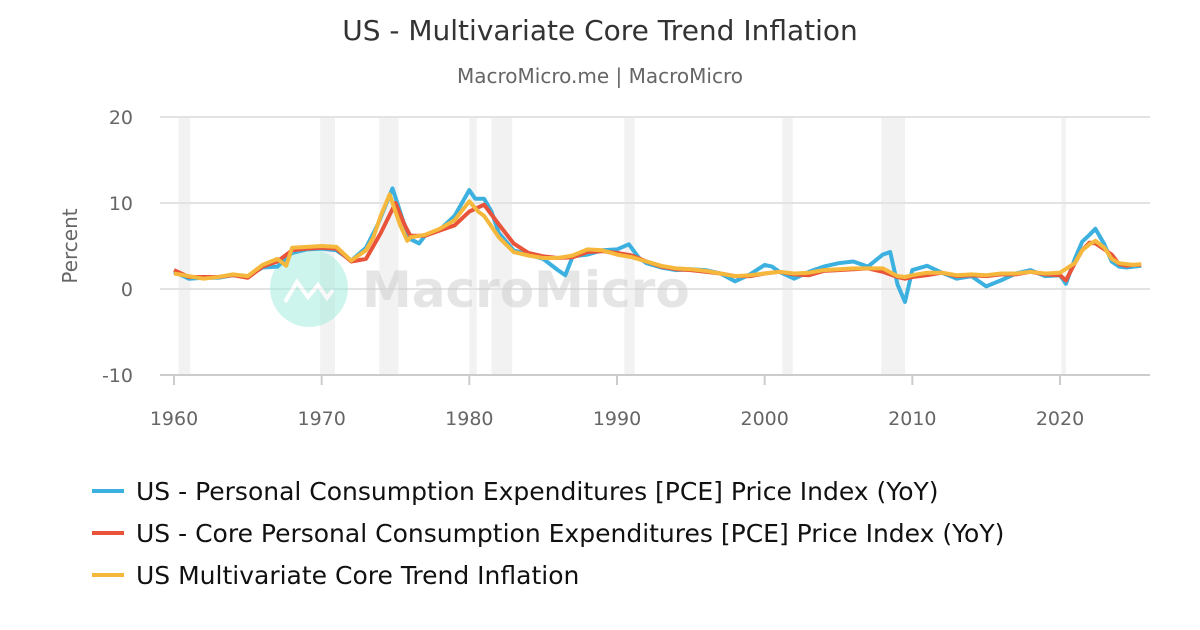 Image resolution: width=1200 pixels, height=630 pixels. Describe the element at coordinates (174, 419) in the screenshot. I see `x-tick-label: 1960` at that location.